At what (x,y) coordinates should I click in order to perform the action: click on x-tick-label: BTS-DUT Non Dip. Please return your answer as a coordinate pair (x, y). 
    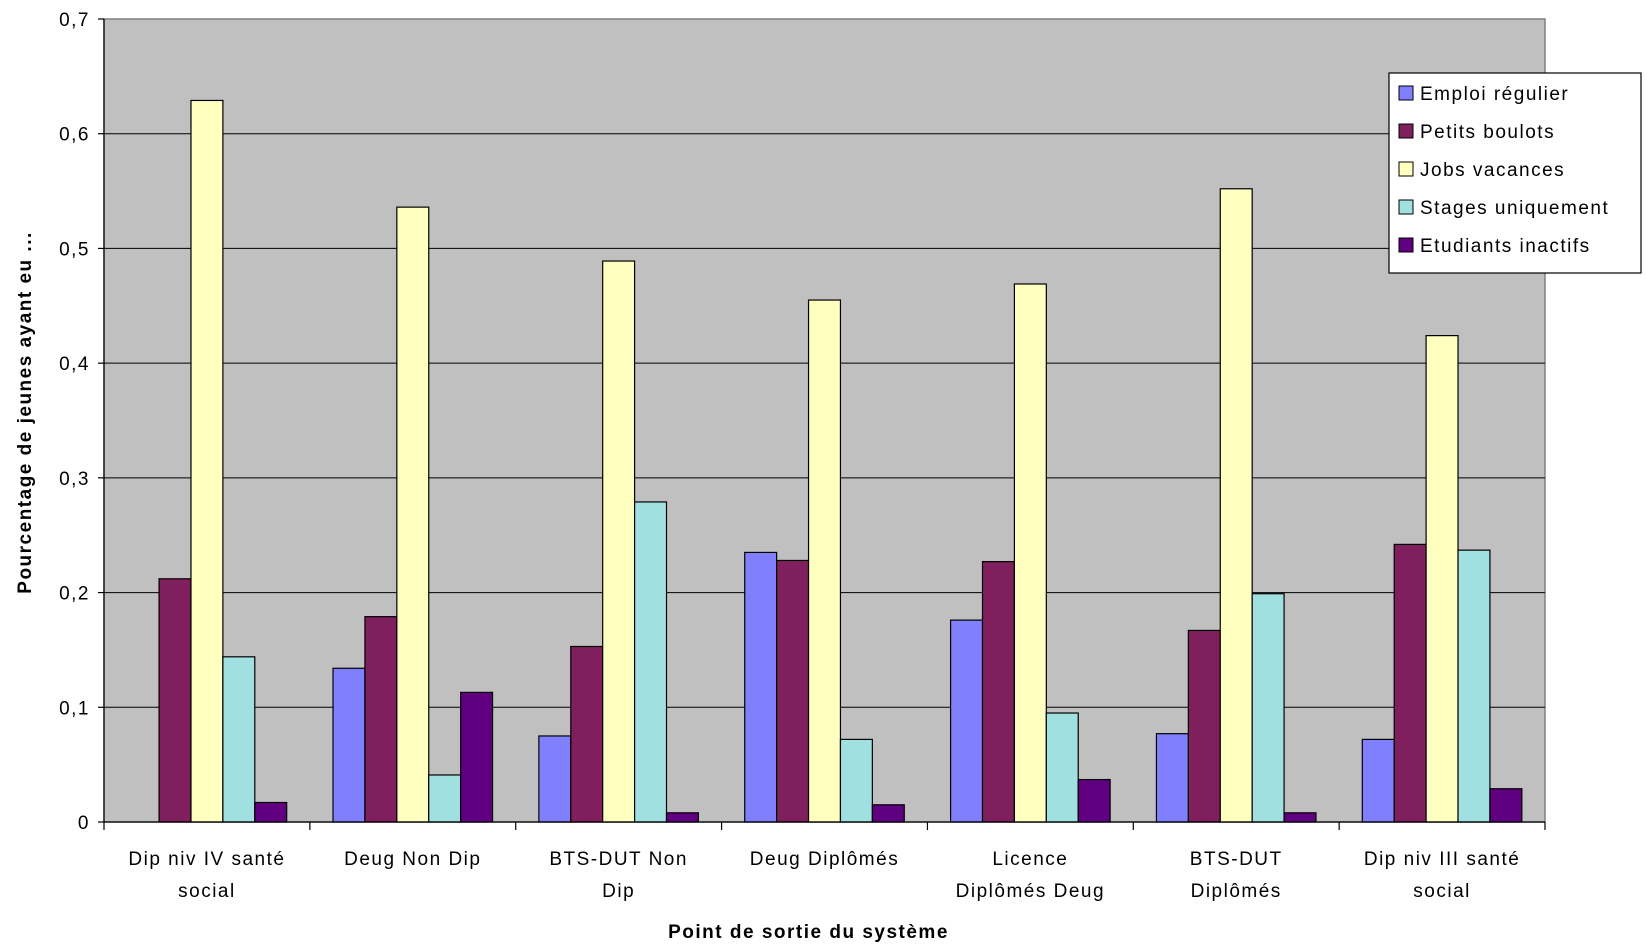
    Looking at the image, I should click on (618, 875).